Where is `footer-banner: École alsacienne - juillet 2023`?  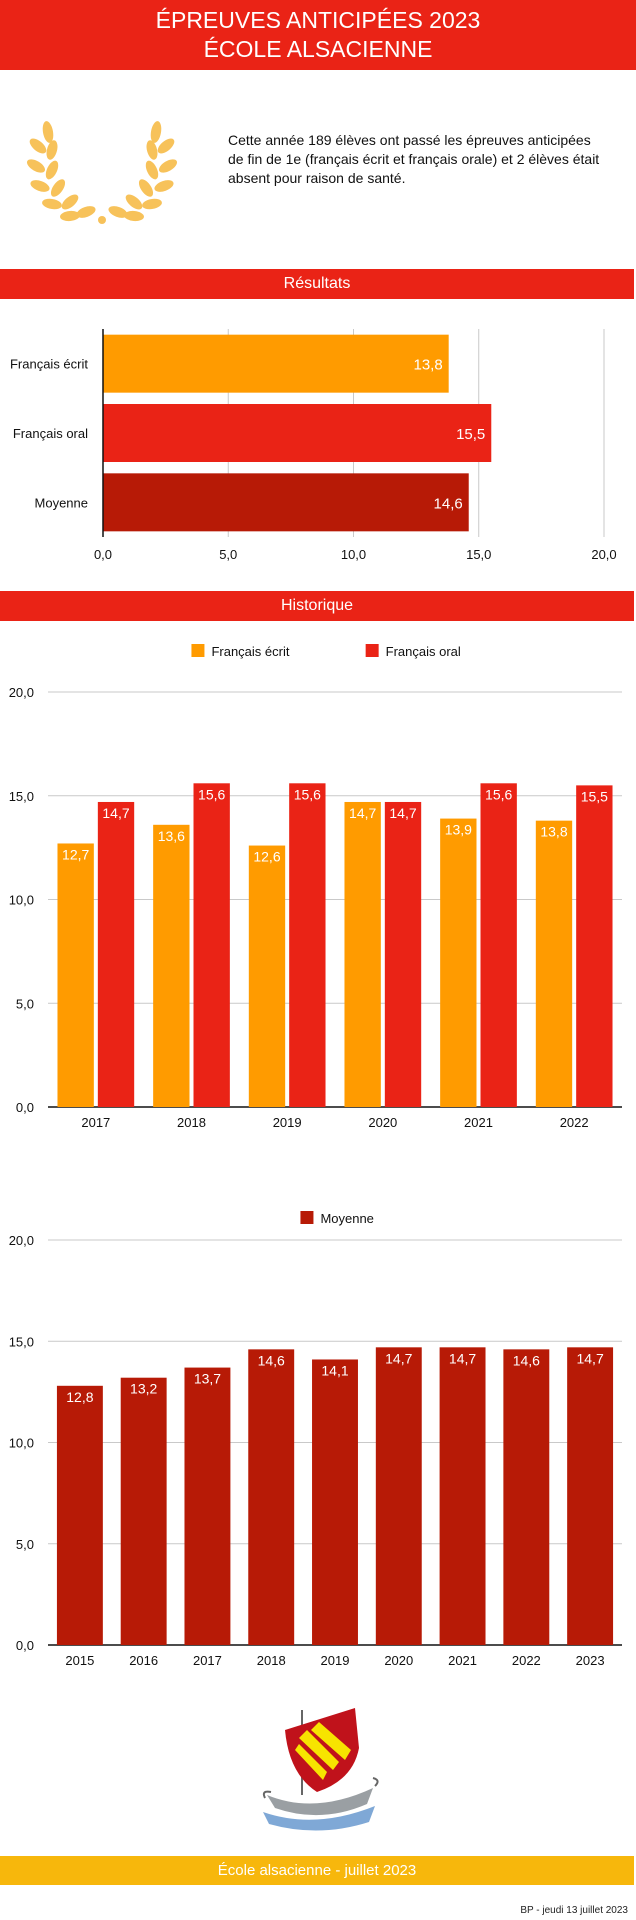
footer-banner: École alsacienne - juillet 2023 is located at coordinates (317, 1870).